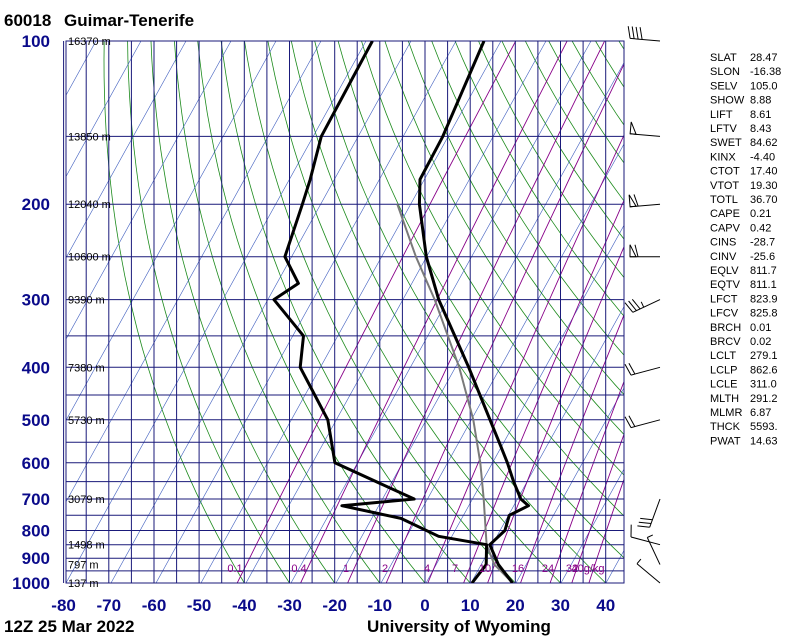  I want to click on index-name: EQLV, so click(724, 271).